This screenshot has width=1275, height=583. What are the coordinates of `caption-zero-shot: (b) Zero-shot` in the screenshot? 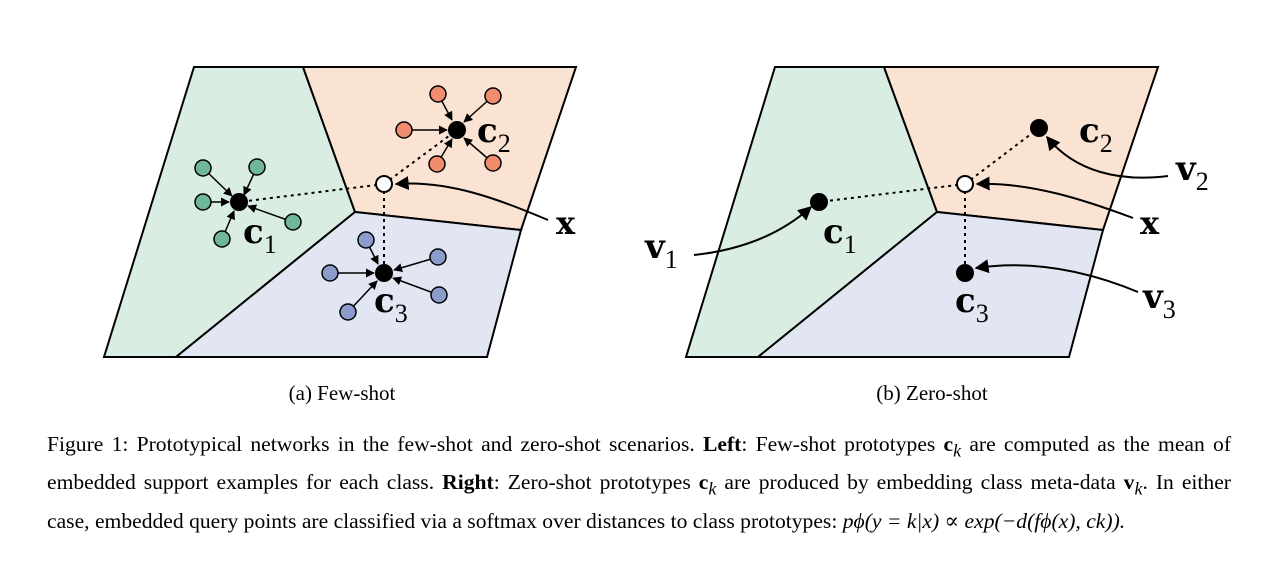 It's located at (932, 393).